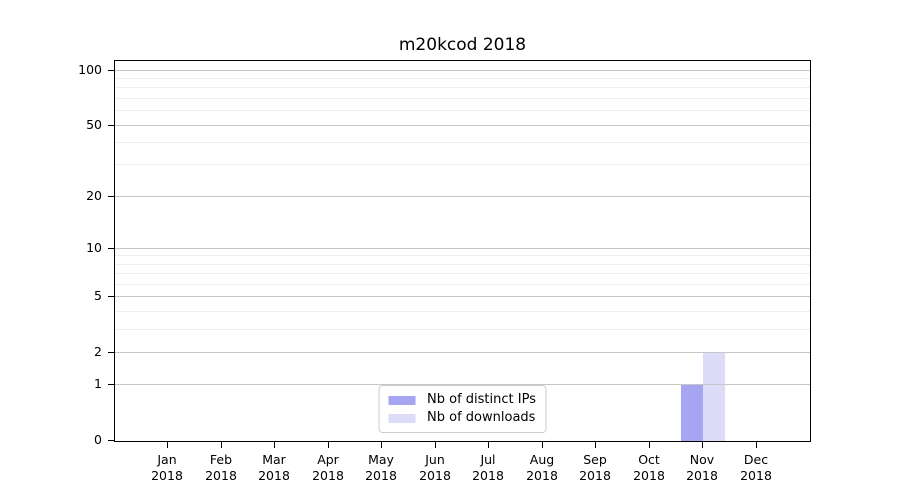  What do you see at coordinates (488, 467) in the screenshot?
I see `x-tick-label: Jul 2018` at bounding box center [488, 467].